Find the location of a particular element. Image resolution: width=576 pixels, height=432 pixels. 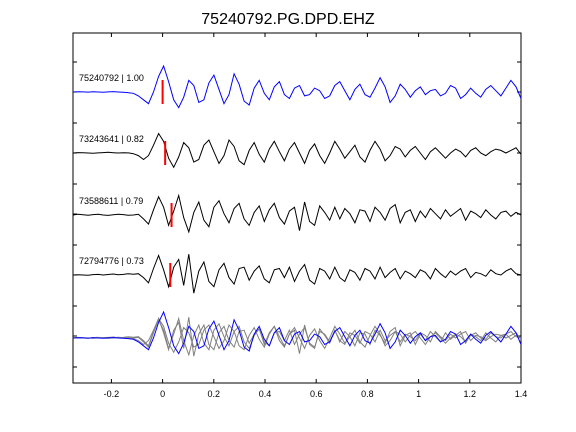

trace-label-73588611: 73588611 | 0.79 is located at coordinates (111, 201).